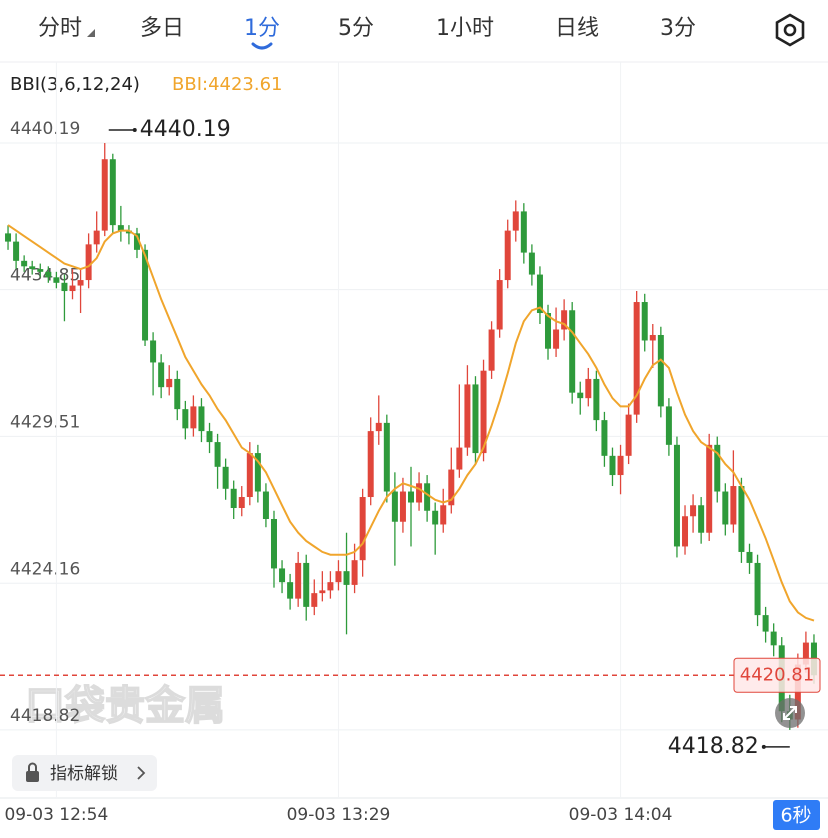  Describe the element at coordinates (75, 84) in the screenshot. I see `indicator-name: BBI(3,6,12,24)` at that location.